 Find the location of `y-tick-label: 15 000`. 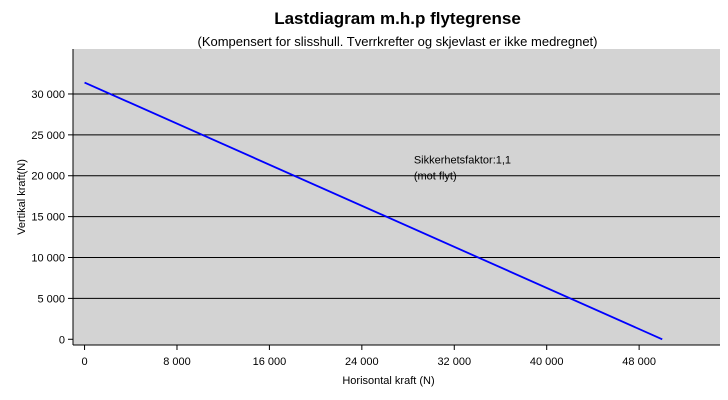

y-tick-label: 15 000 is located at coordinates (48, 218).